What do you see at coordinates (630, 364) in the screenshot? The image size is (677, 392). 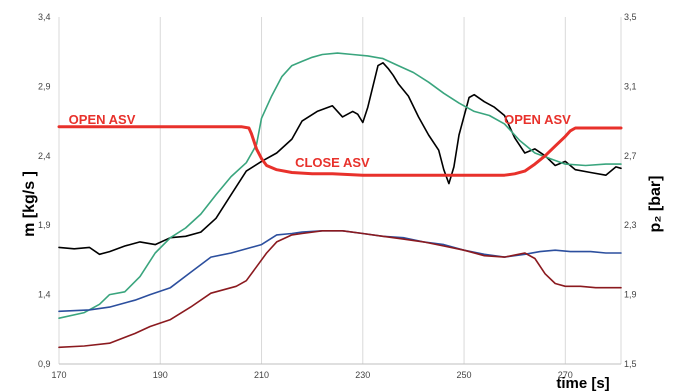 I see `y-right-tick-label: 1,5` at bounding box center [630, 364].